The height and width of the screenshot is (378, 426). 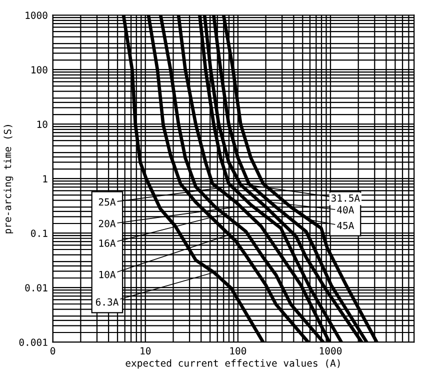 What do you see at coordinates (36, 288) in the screenshot?
I see `y-tick-label: 0.01` at bounding box center [36, 288].